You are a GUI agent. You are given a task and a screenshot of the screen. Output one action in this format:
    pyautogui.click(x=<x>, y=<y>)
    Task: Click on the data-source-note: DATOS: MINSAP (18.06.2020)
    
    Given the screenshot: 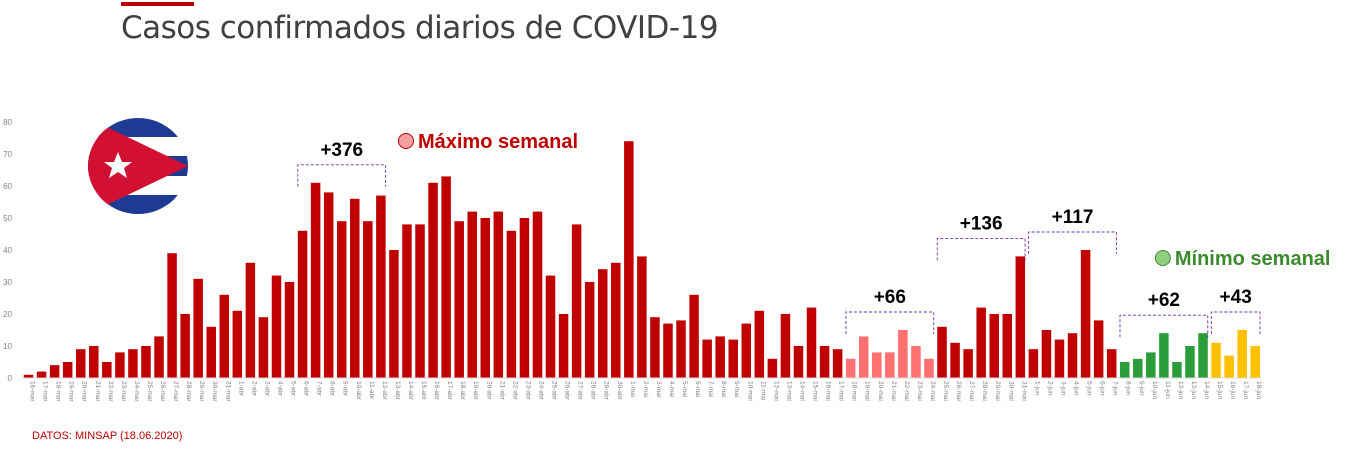 What is the action you would take?
    pyautogui.click(x=107, y=436)
    